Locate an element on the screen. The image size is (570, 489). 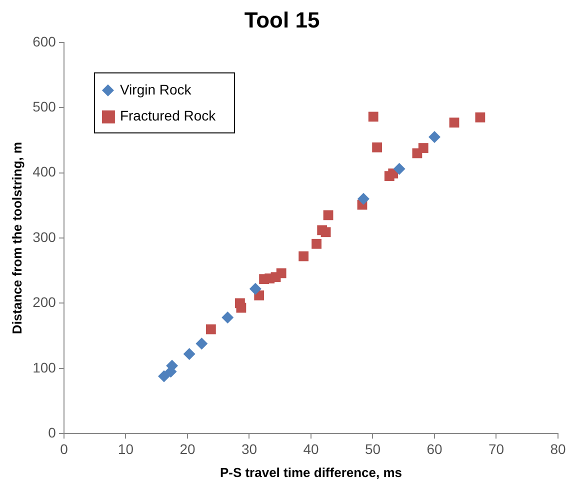
y-tick-label: 400 is located at coordinates (44, 172).